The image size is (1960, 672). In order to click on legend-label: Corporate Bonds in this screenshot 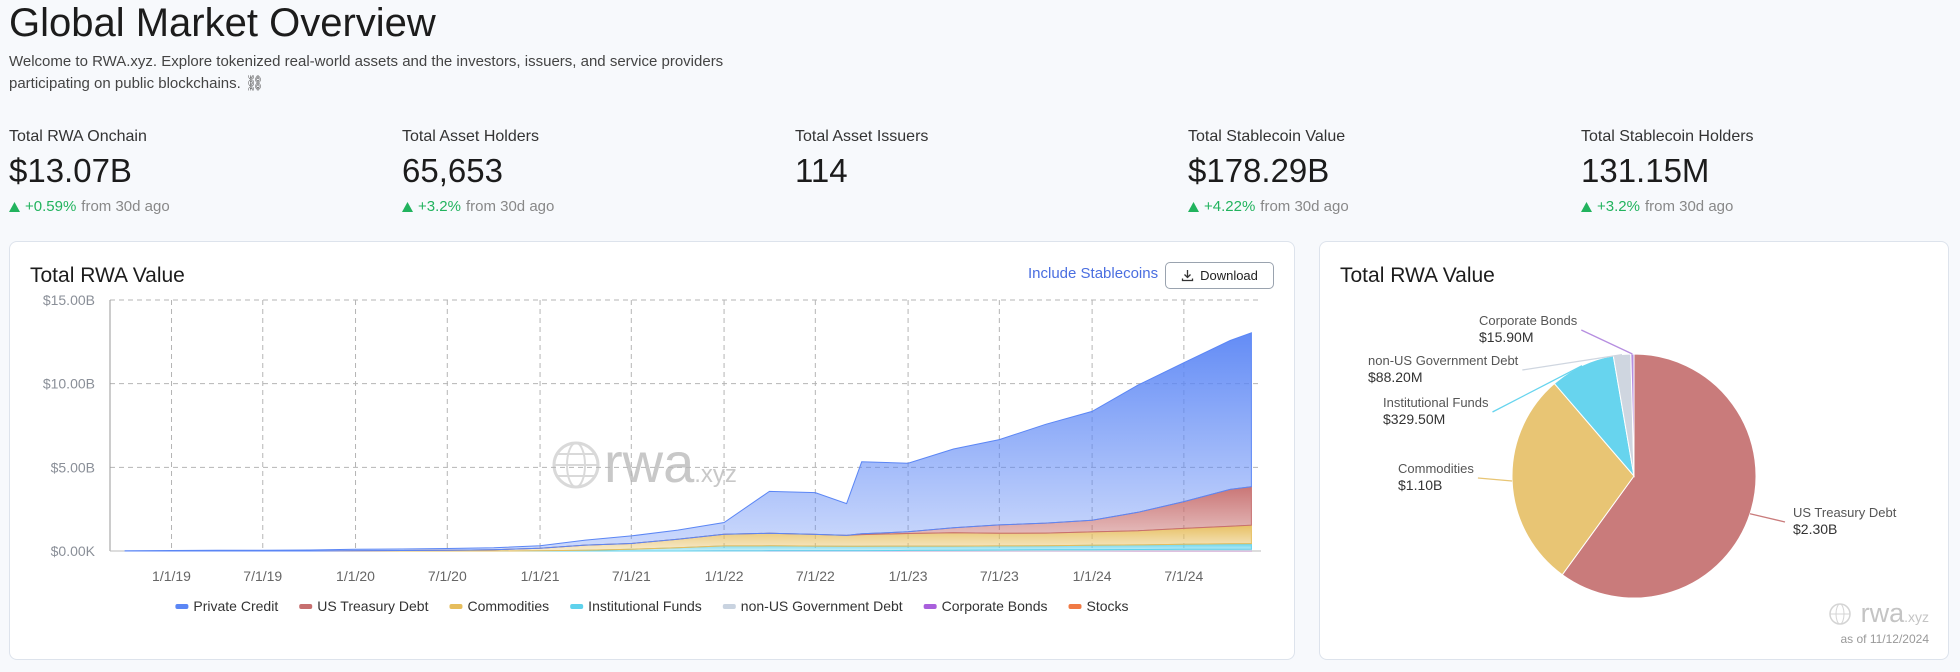, I will do `click(995, 606)`.